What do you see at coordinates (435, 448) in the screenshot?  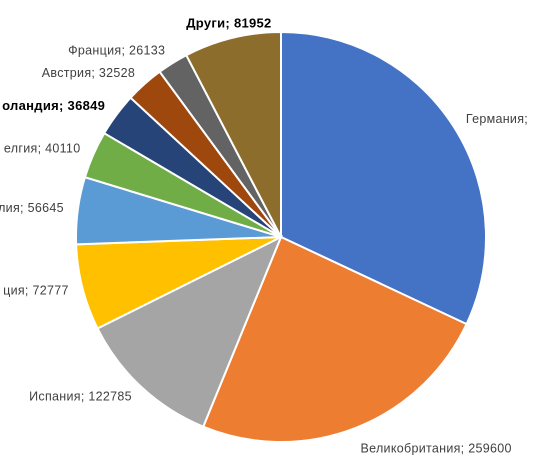 I see `data-label: Великобритания; 259600` at bounding box center [435, 448].